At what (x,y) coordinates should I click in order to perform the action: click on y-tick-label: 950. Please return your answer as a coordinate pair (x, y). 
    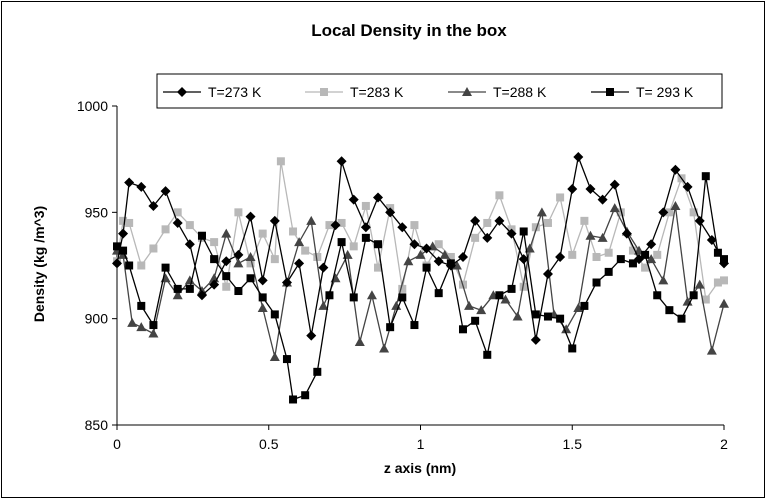
    Looking at the image, I should click on (97, 212).